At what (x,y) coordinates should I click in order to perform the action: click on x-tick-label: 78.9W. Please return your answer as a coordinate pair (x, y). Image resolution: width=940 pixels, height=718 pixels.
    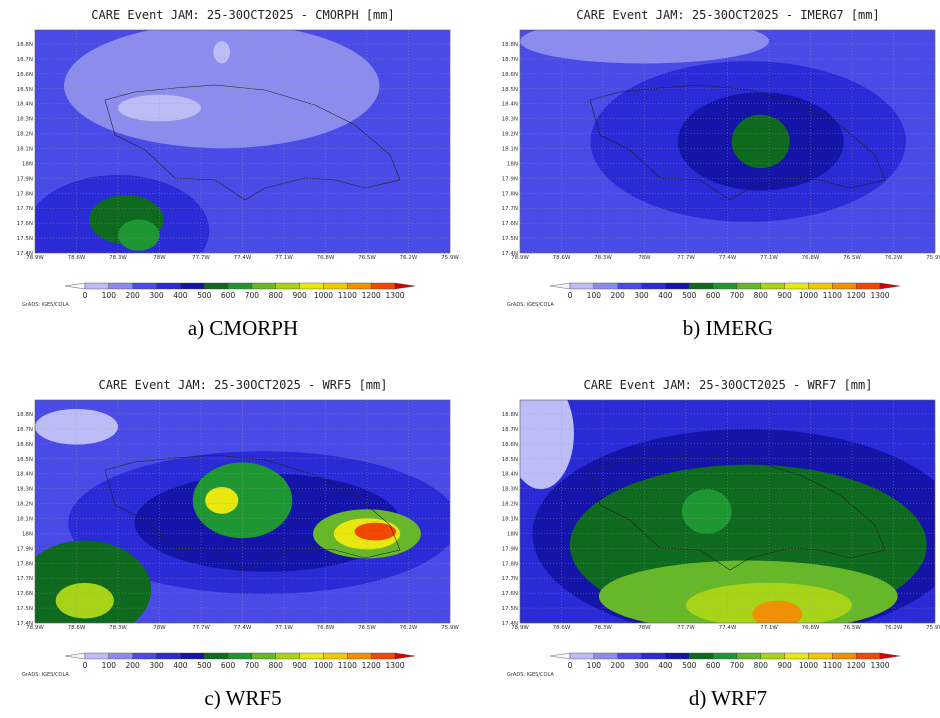
    Looking at the image, I should click on (35, 628).